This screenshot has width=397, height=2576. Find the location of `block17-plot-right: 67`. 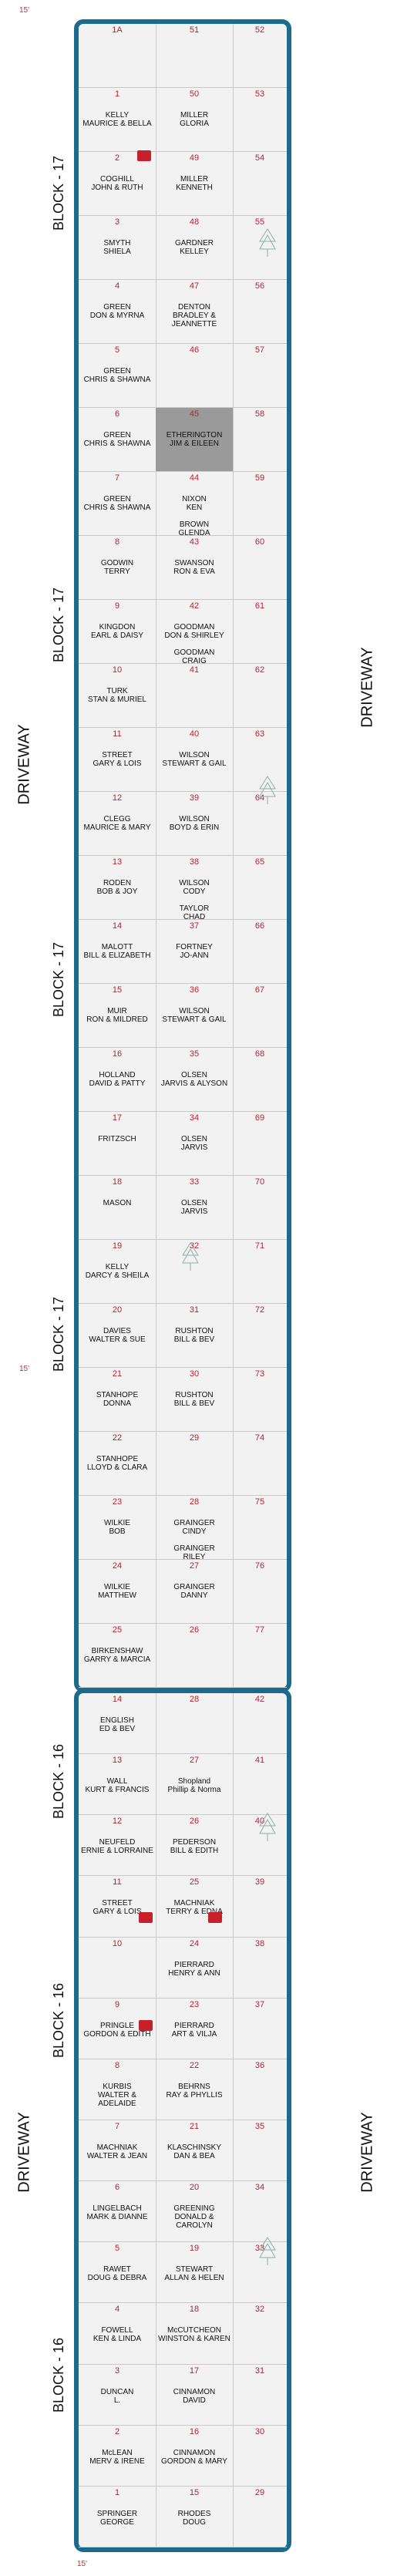

block17-plot-right: 67 is located at coordinates (260, 1016).